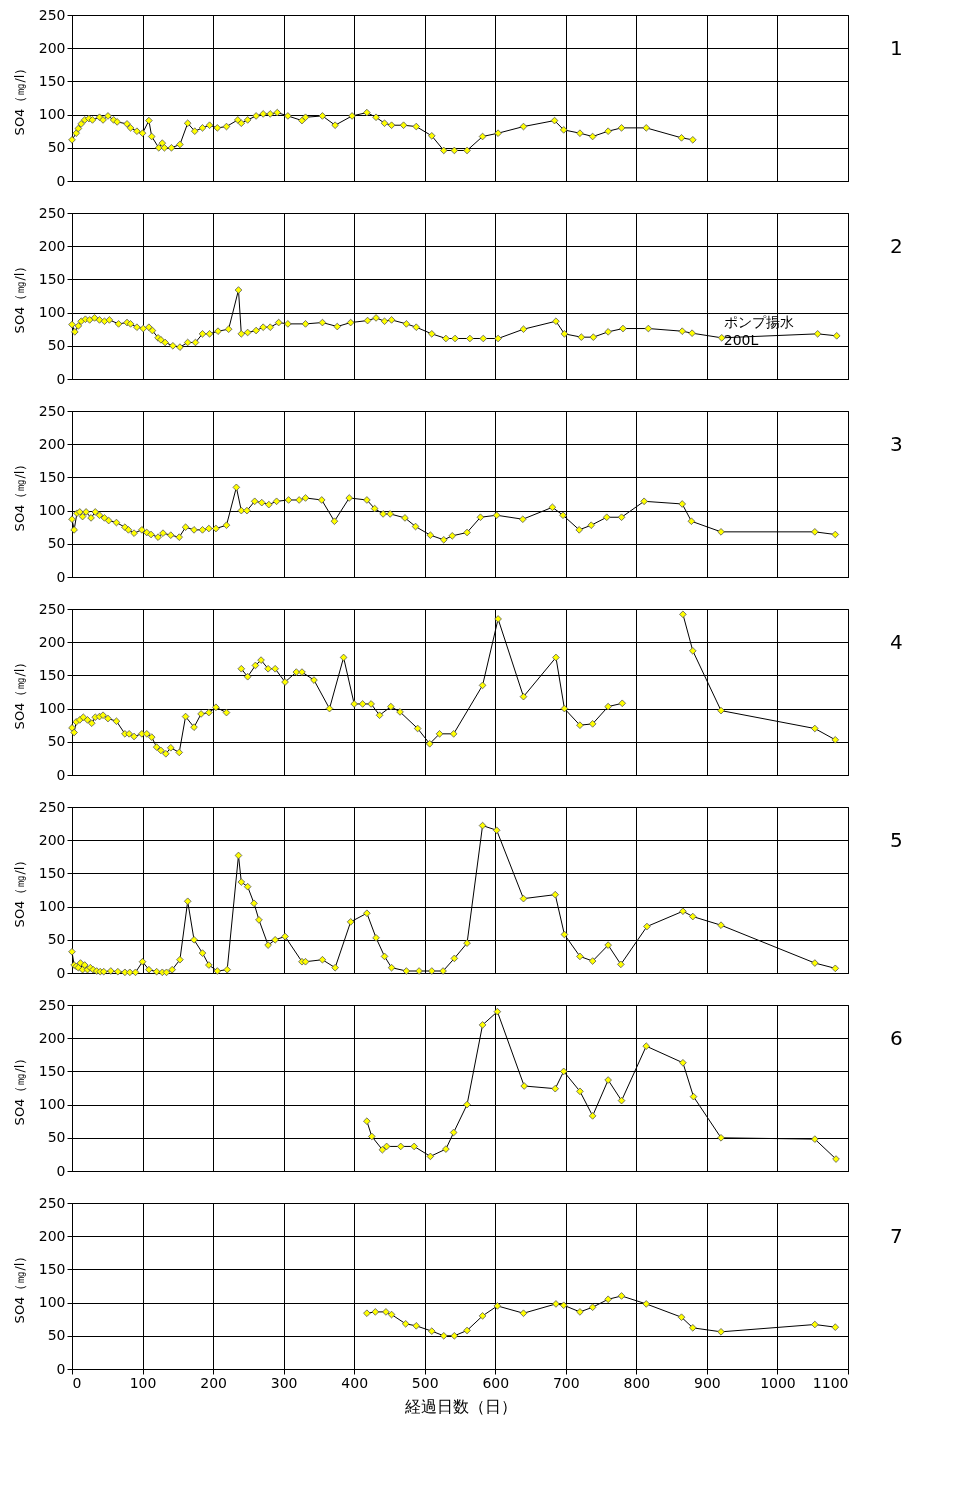 The height and width of the screenshot is (1503, 957). Describe the element at coordinates (143, 1382) in the screenshot. I see `x-tick-label: 100` at that location.